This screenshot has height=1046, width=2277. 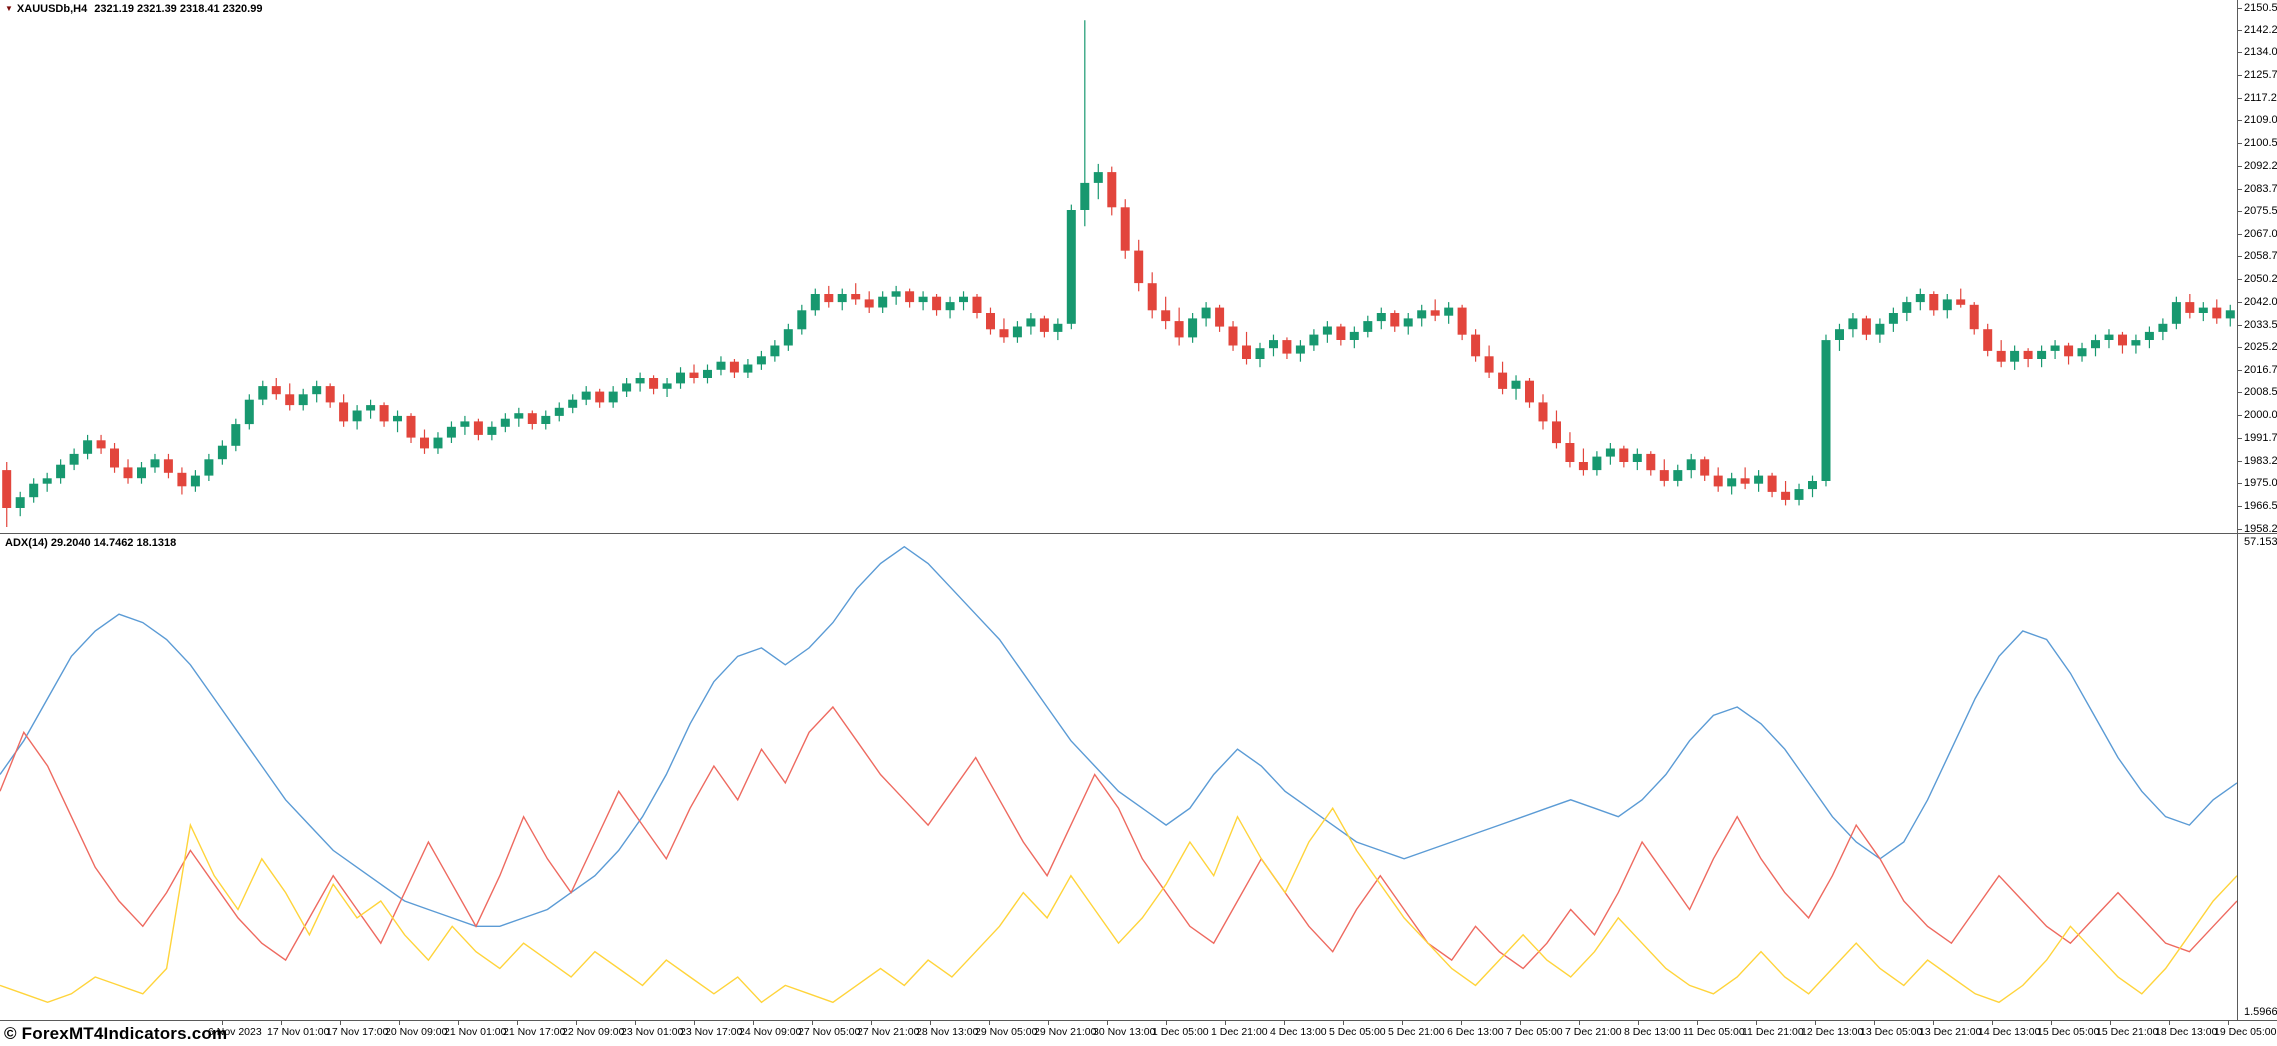 I want to click on price-axis-label: 2109.00, so click(x=2257, y=120).